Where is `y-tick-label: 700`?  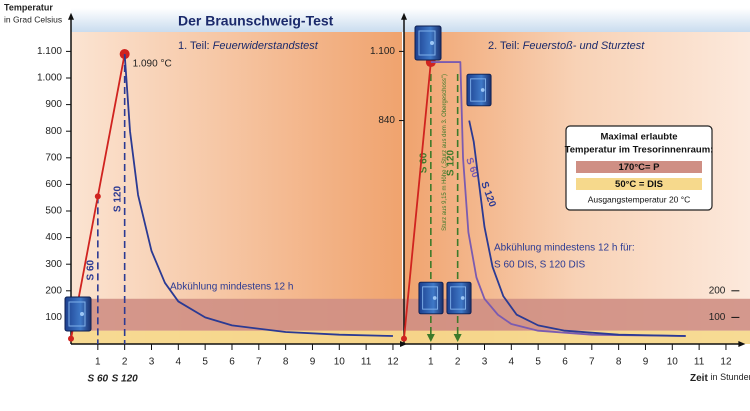 y-tick-label: 700 is located at coordinates (53, 157).